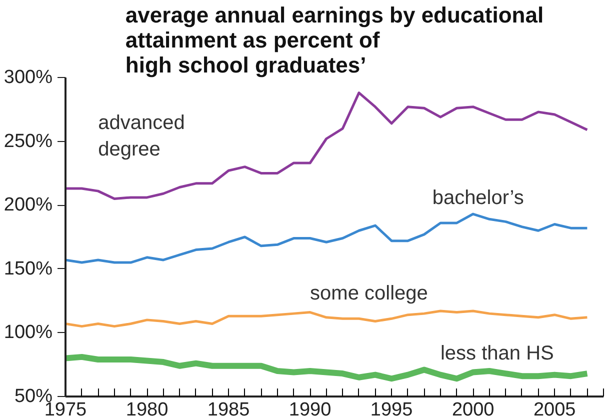 The height and width of the screenshot is (418, 615). Describe the element at coordinates (28, 205) in the screenshot. I see `y-tick-label: 200%` at that location.